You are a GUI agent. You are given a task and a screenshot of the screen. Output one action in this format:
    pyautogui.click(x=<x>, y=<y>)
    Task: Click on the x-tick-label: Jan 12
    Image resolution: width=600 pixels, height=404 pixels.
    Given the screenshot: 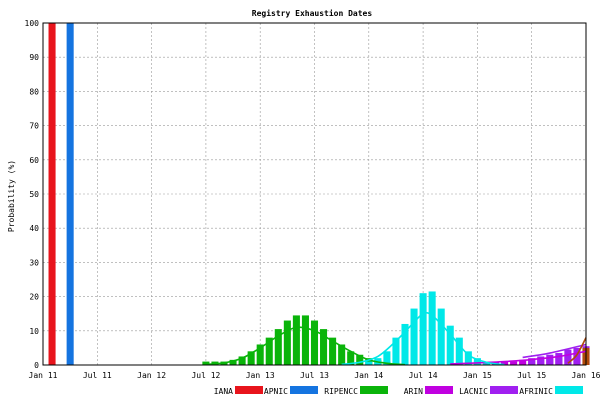 What is the action you would take?
    pyautogui.click(x=151, y=375)
    